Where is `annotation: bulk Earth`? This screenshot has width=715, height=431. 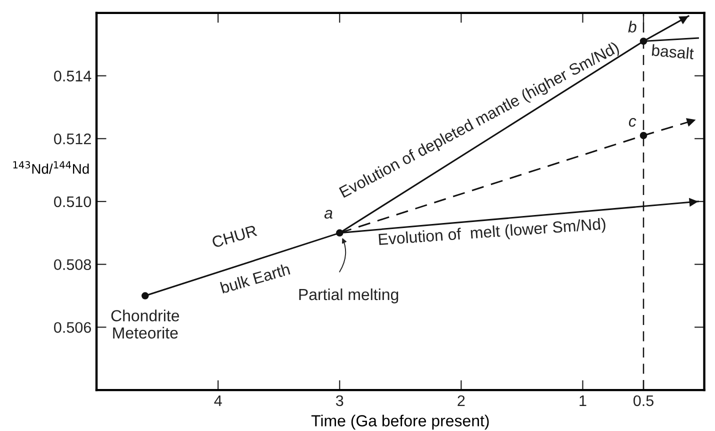 annotation: bulk Earth is located at coordinates (255, 278).